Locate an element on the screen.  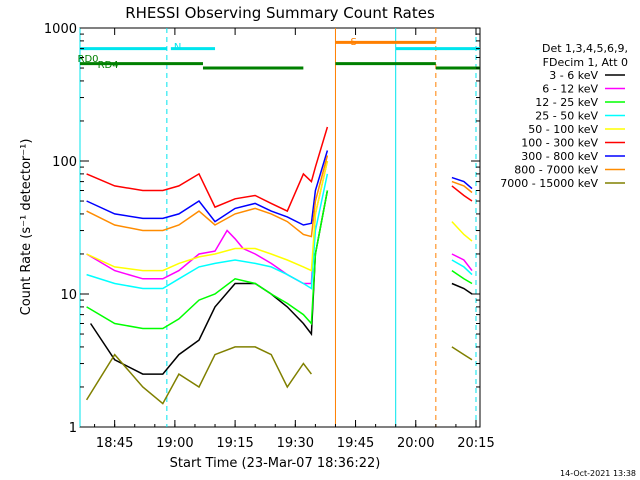
y-axis-label: Count Rate (s⁻¹ detector⁻¹) is located at coordinates (26, 227).